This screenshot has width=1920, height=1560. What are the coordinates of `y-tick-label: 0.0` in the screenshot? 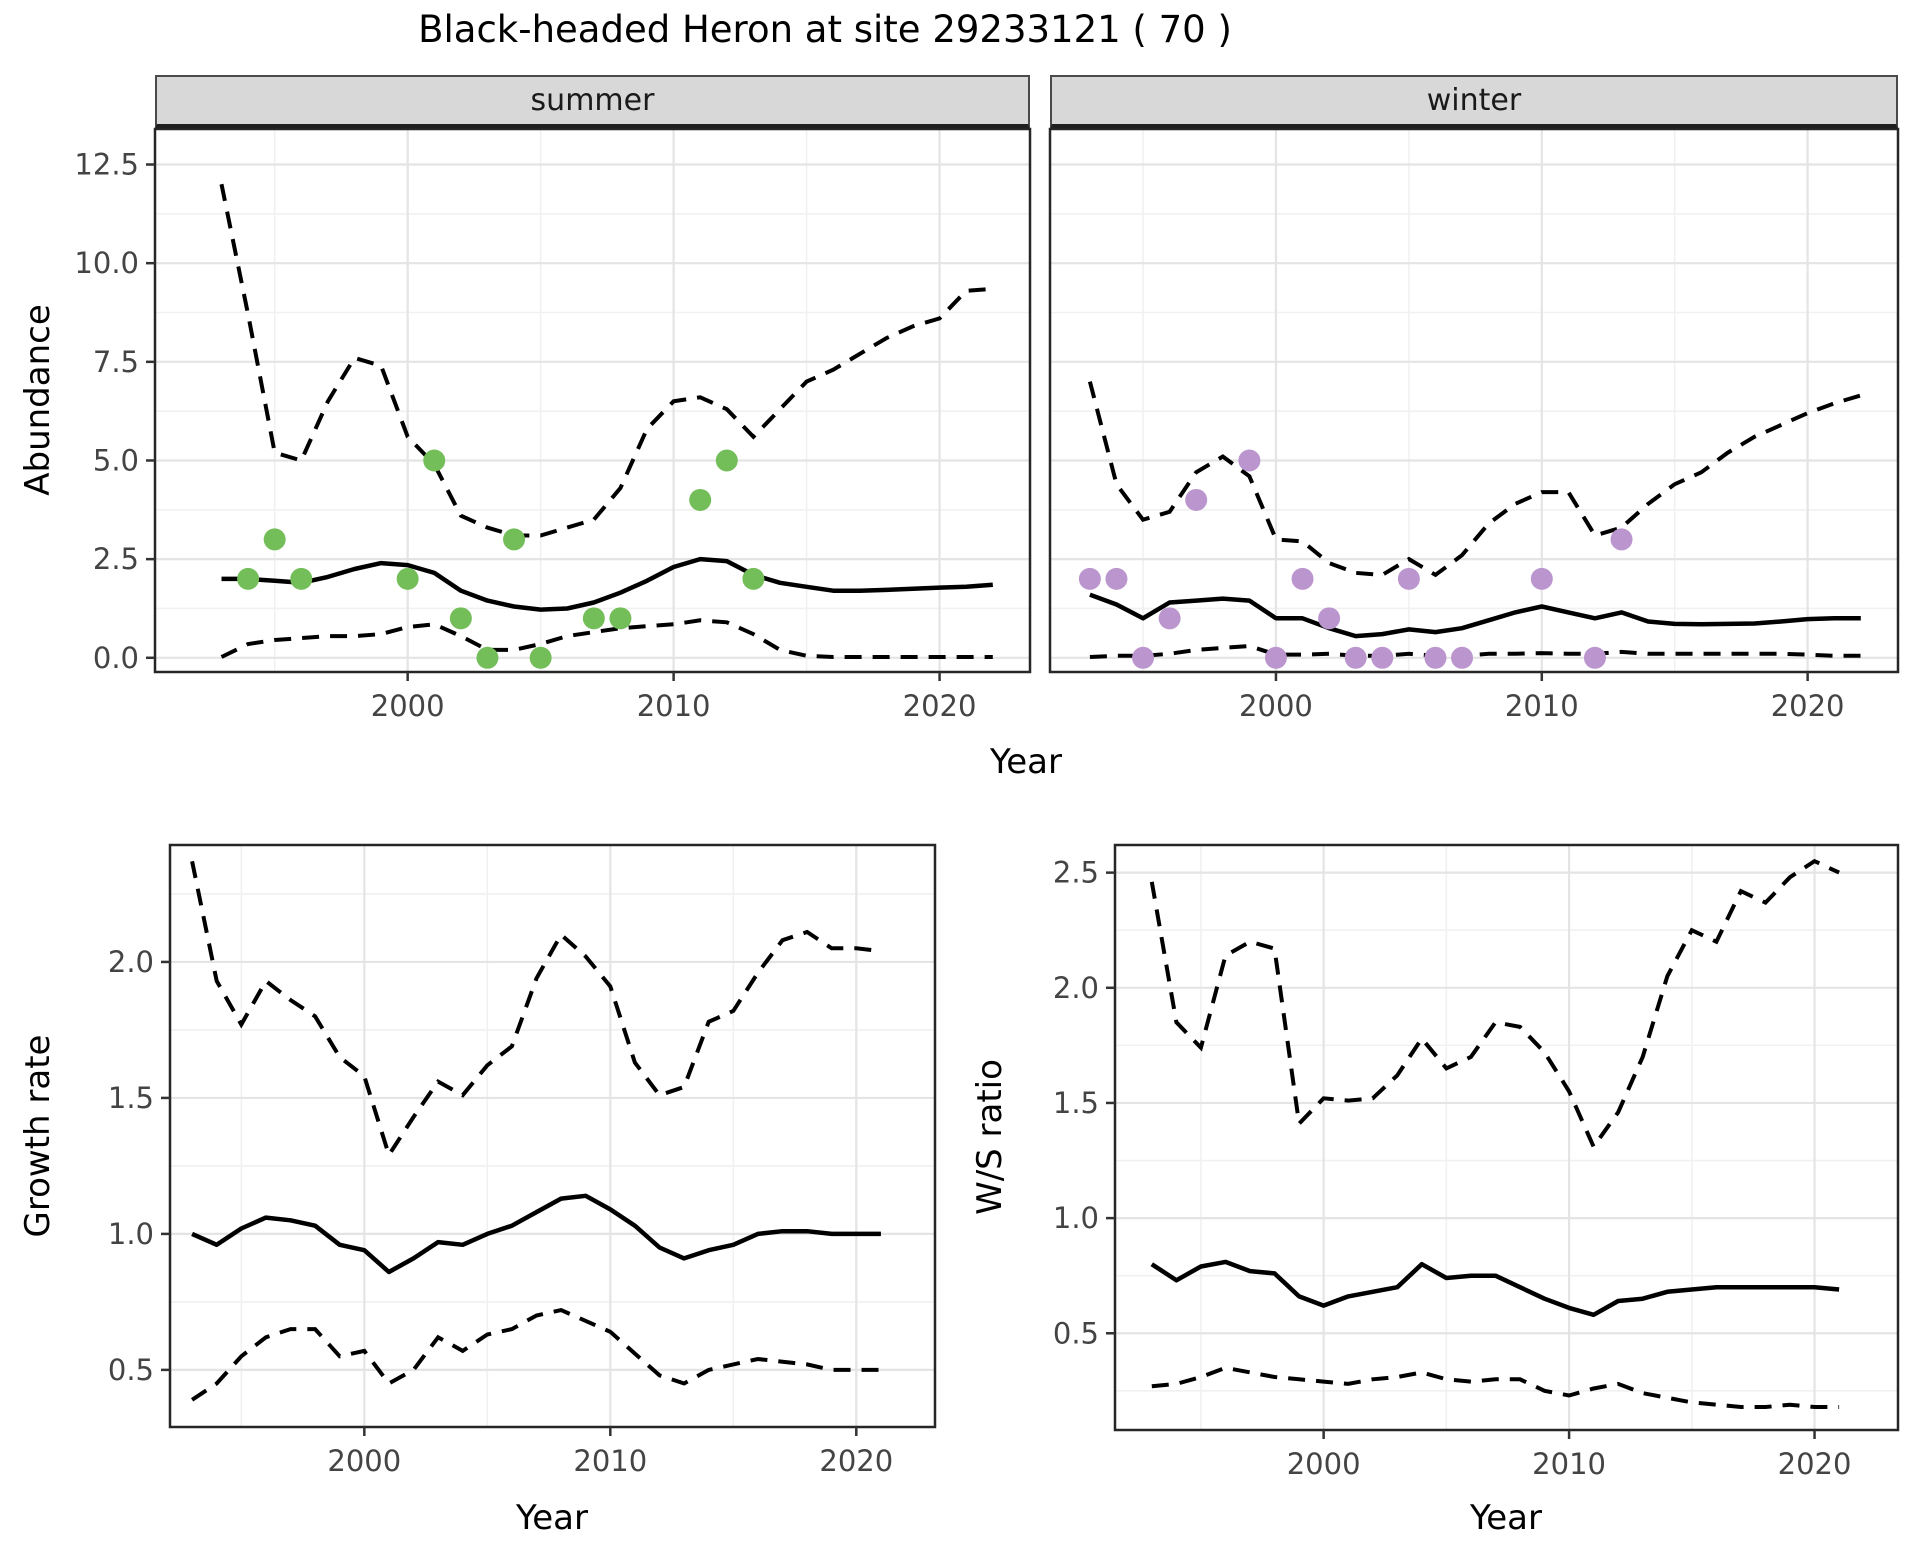 It's located at (116, 658).